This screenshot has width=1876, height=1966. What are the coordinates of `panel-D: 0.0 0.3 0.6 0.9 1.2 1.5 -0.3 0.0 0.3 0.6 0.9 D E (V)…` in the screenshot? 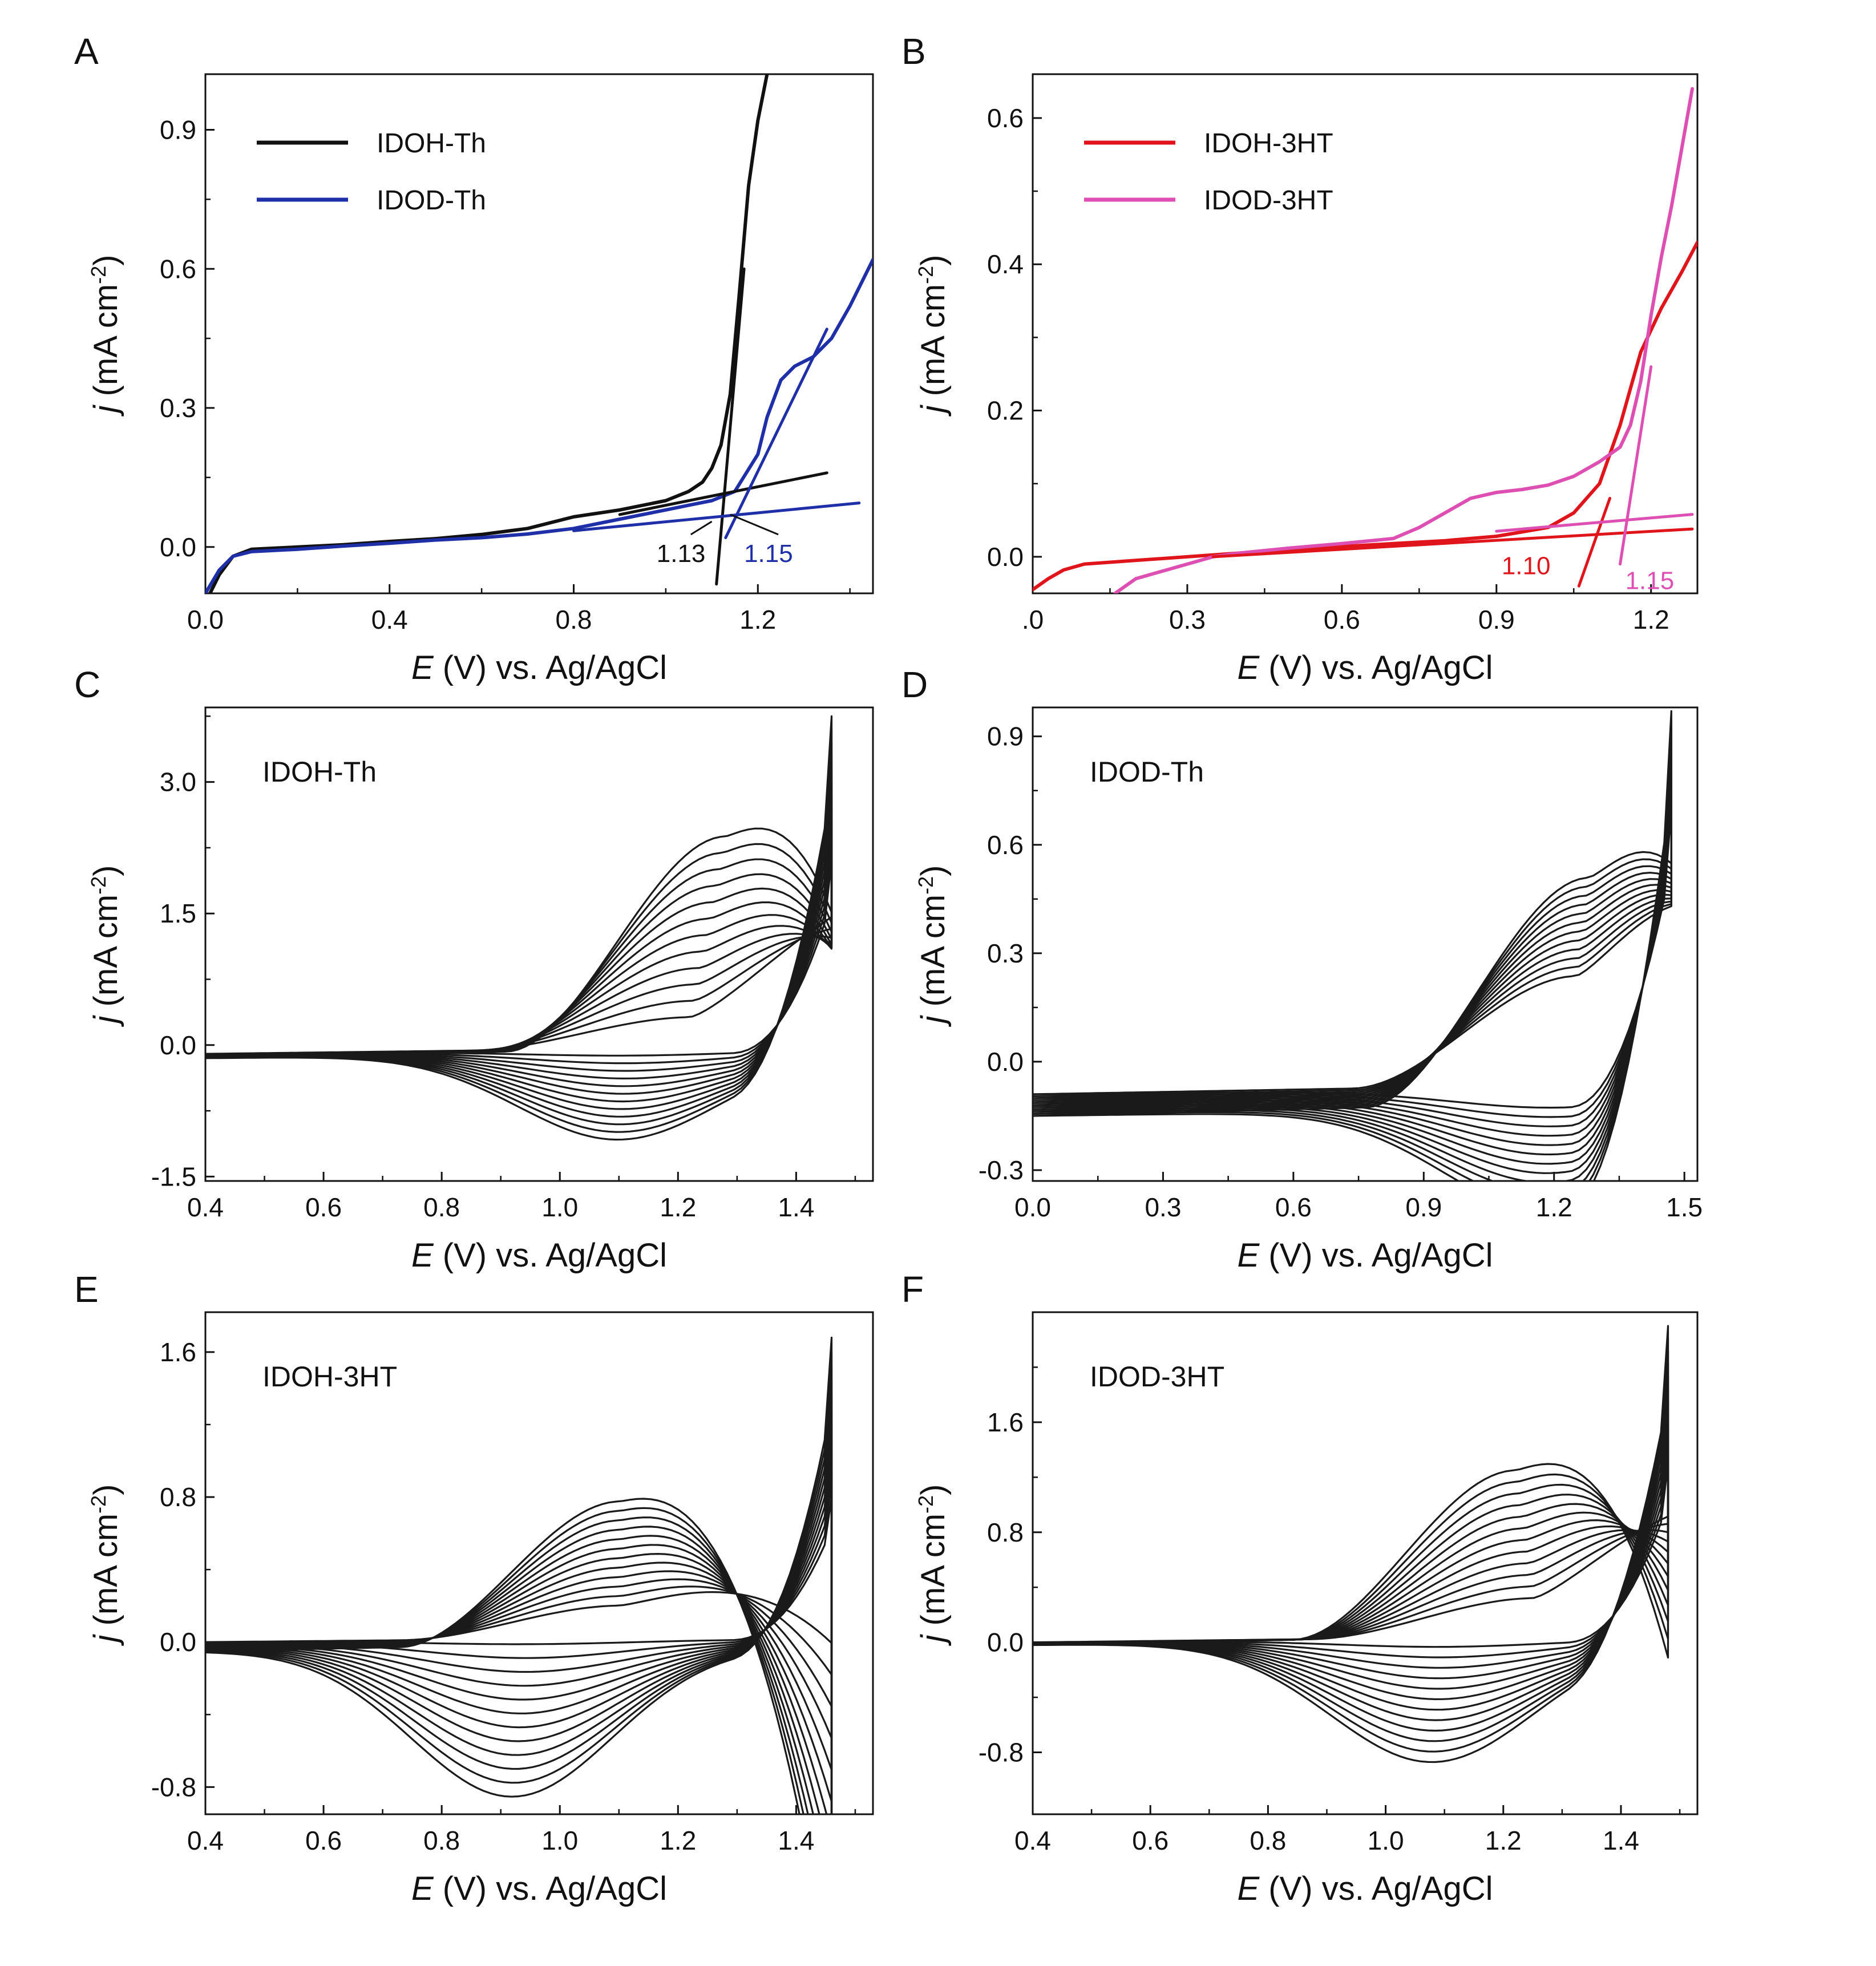 It's located at (1302, 969).